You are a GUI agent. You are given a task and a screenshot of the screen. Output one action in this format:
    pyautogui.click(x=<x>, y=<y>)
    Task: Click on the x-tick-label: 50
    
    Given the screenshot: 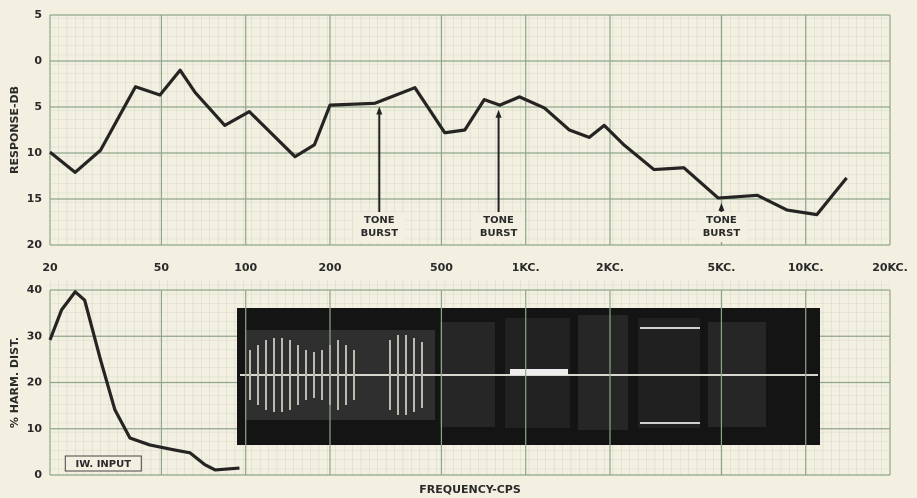 What is the action you would take?
    pyautogui.click(x=162, y=267)
    